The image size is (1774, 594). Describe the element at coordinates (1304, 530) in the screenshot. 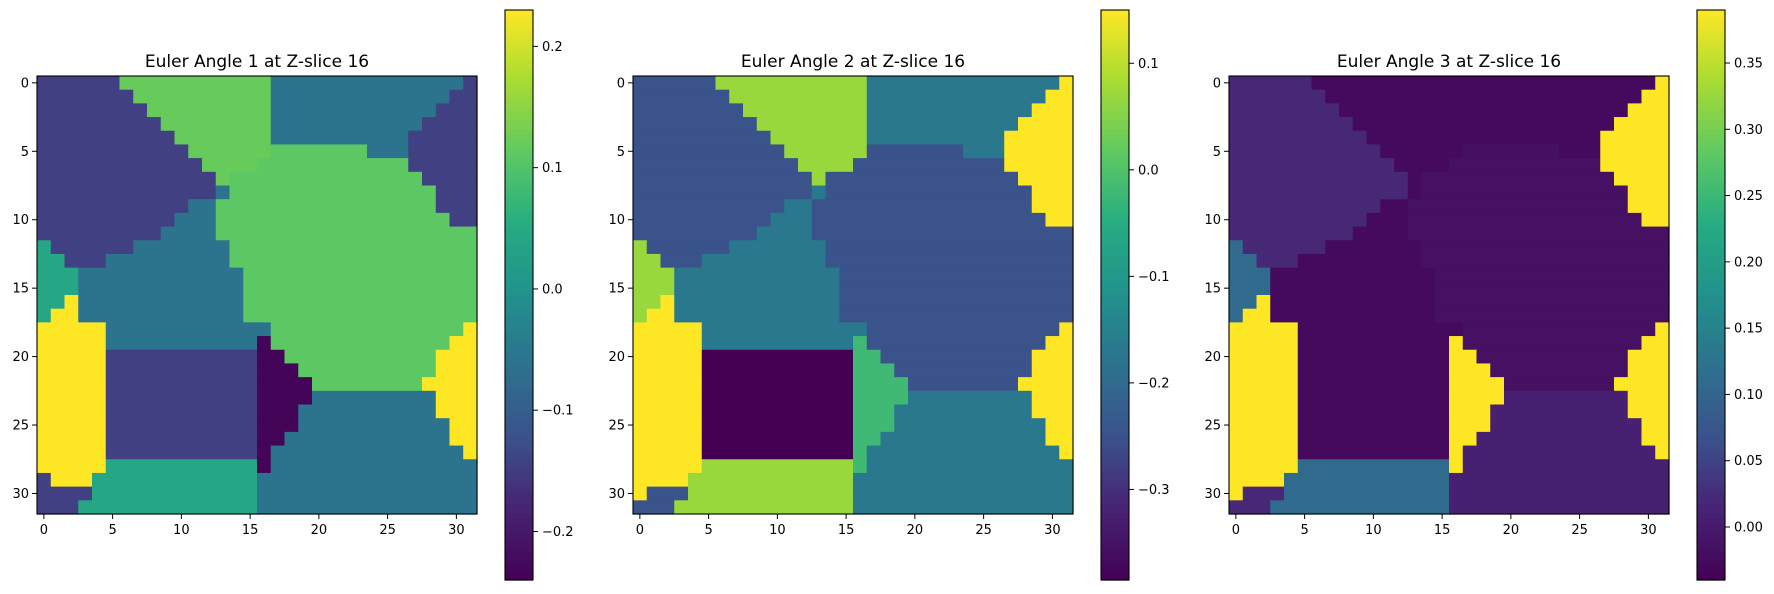

I see `x-tick-label: 5` at that location.